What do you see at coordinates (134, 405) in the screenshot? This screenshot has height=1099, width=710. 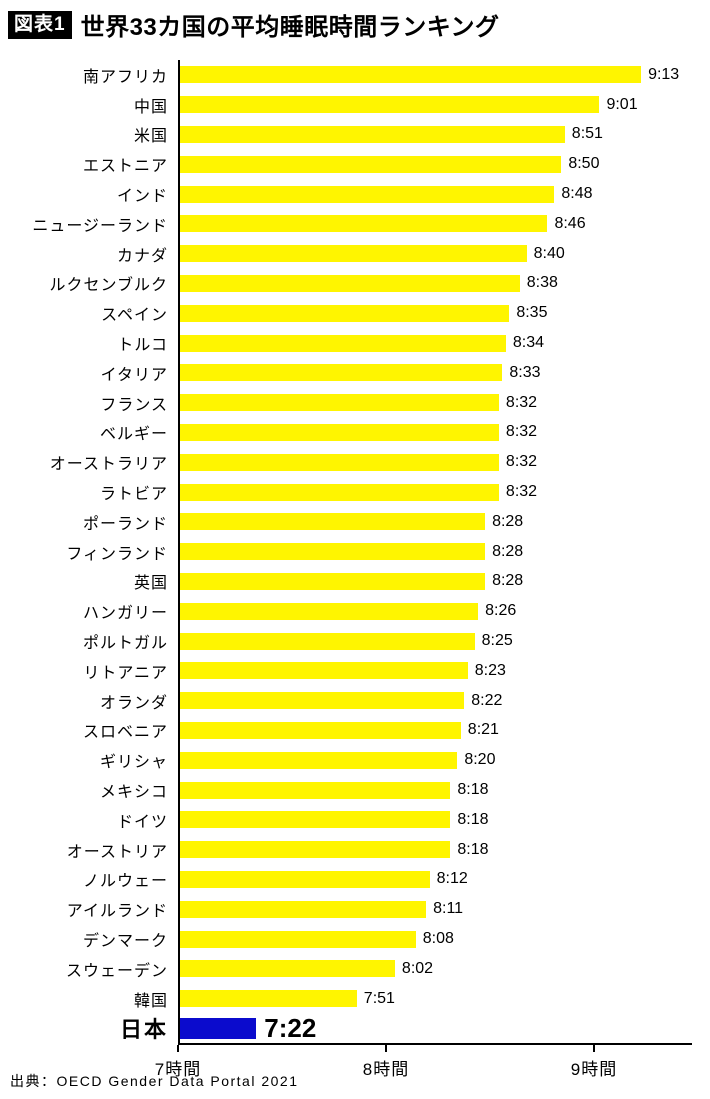 I see `country-label: フランス` at bounding box center [134, 405].